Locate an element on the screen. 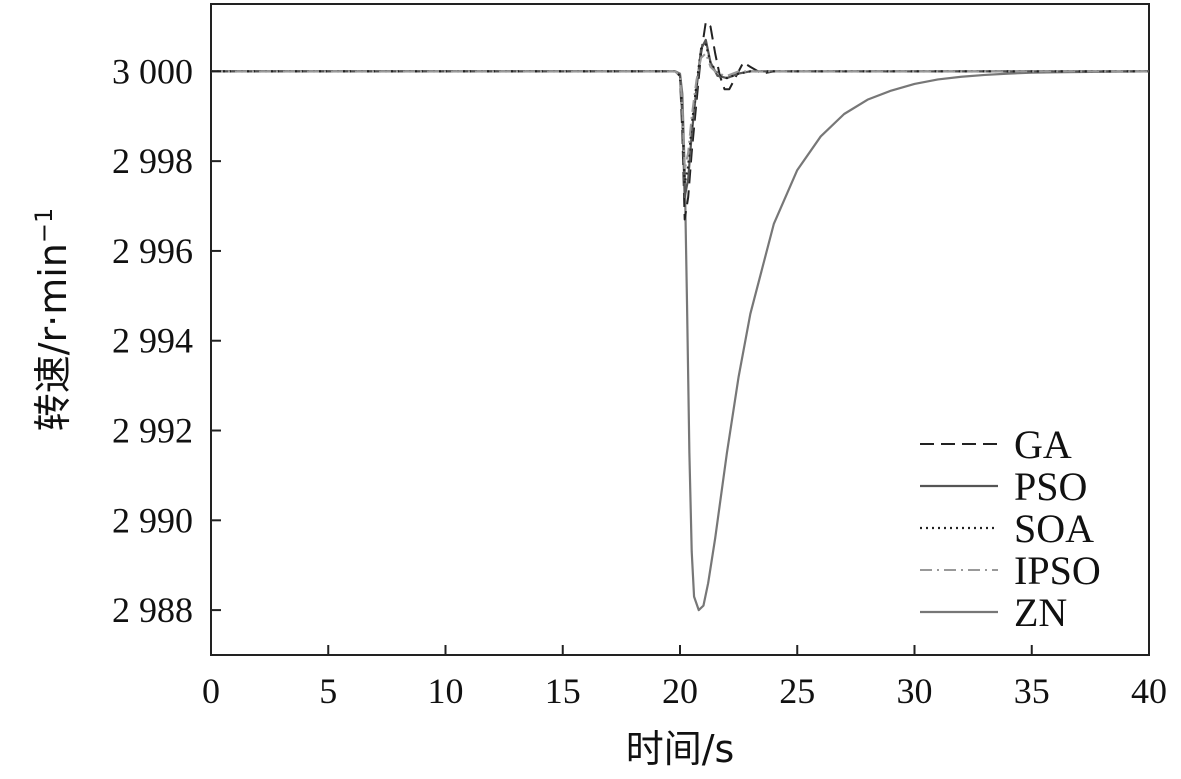  y-axis-title-main: 转速/r·min is located at coordinates (53, 337).